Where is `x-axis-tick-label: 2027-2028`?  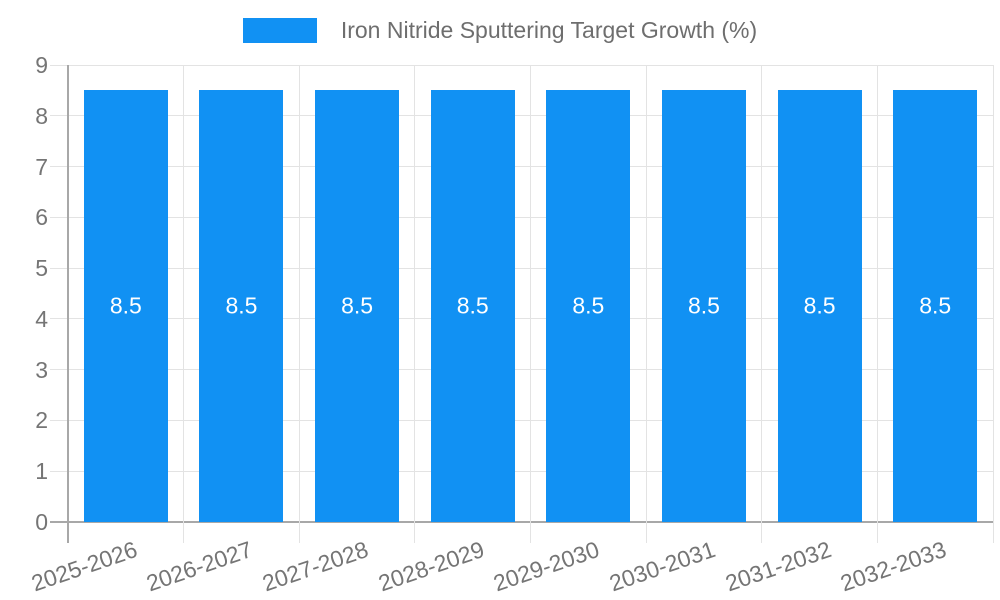 x-axis-tick-label: 2027-2028 is located at coordinates (315, 566).